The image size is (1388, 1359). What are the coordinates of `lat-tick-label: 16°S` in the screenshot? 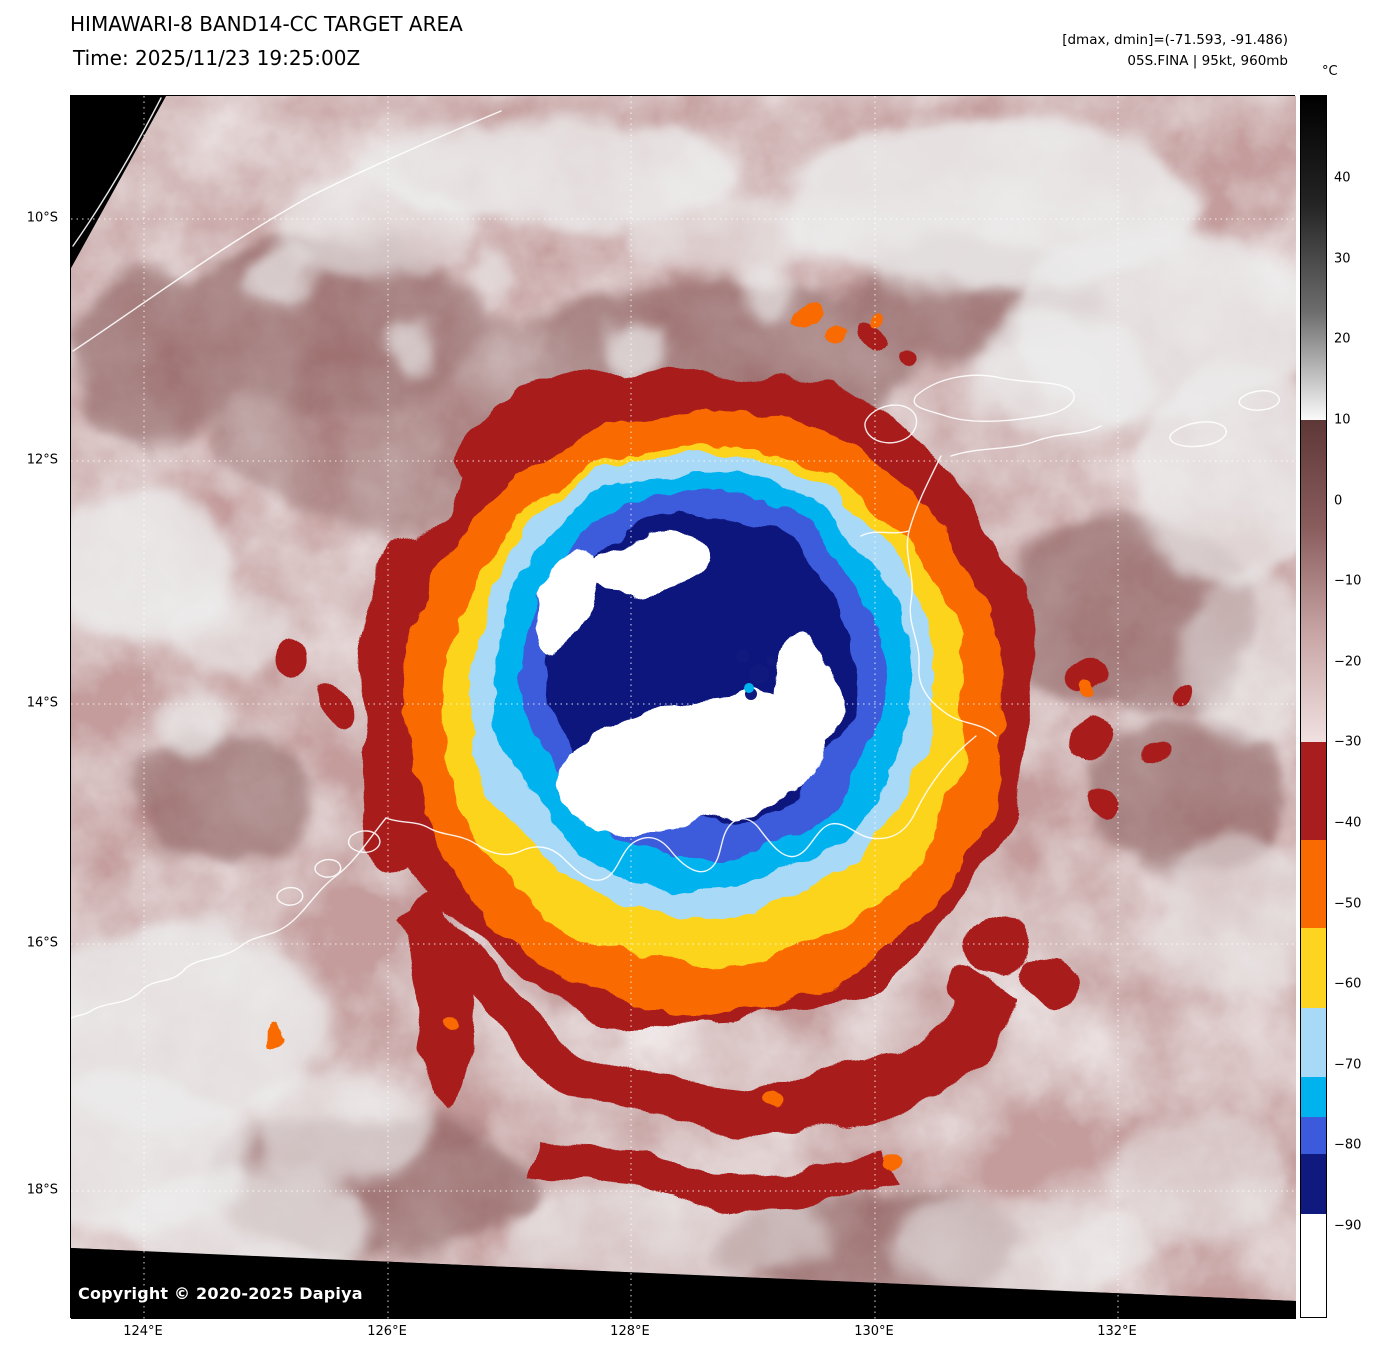 It's located at (42, 943).